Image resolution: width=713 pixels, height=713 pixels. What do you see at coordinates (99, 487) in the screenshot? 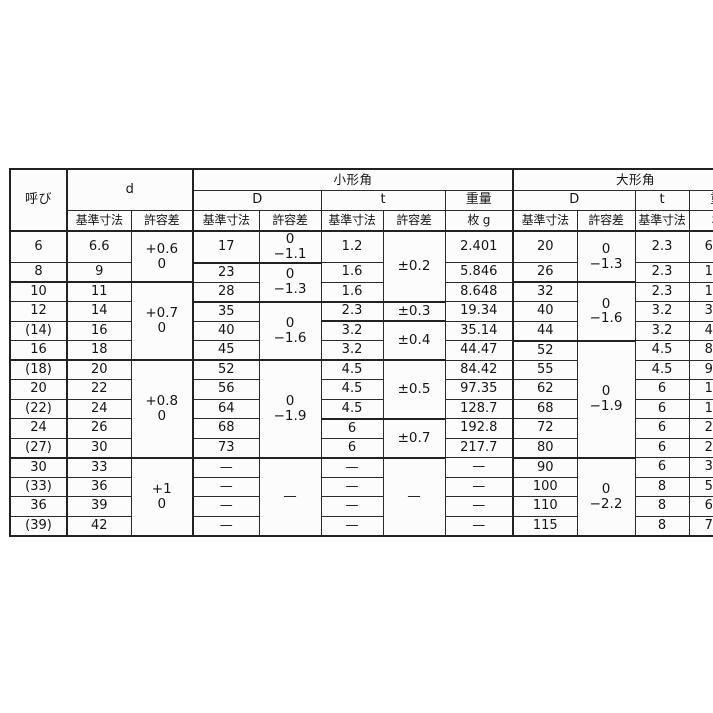
I see `cell-d-basic: 36` at bounding box center [99, 487].